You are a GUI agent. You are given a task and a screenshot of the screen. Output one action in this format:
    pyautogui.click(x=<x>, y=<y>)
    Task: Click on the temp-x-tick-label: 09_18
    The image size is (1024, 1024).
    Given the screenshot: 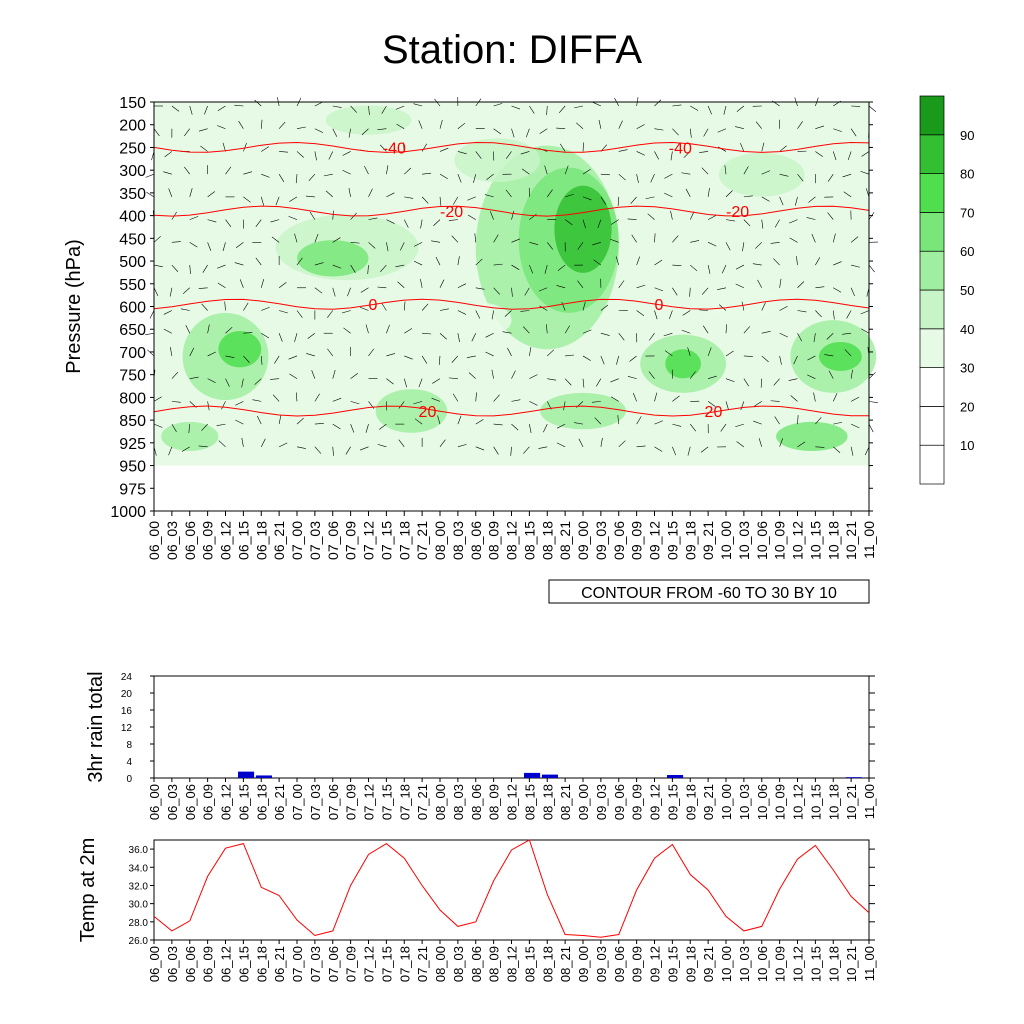 What is the action you would take?
    pyautogui.click(x=690, y=964)
    